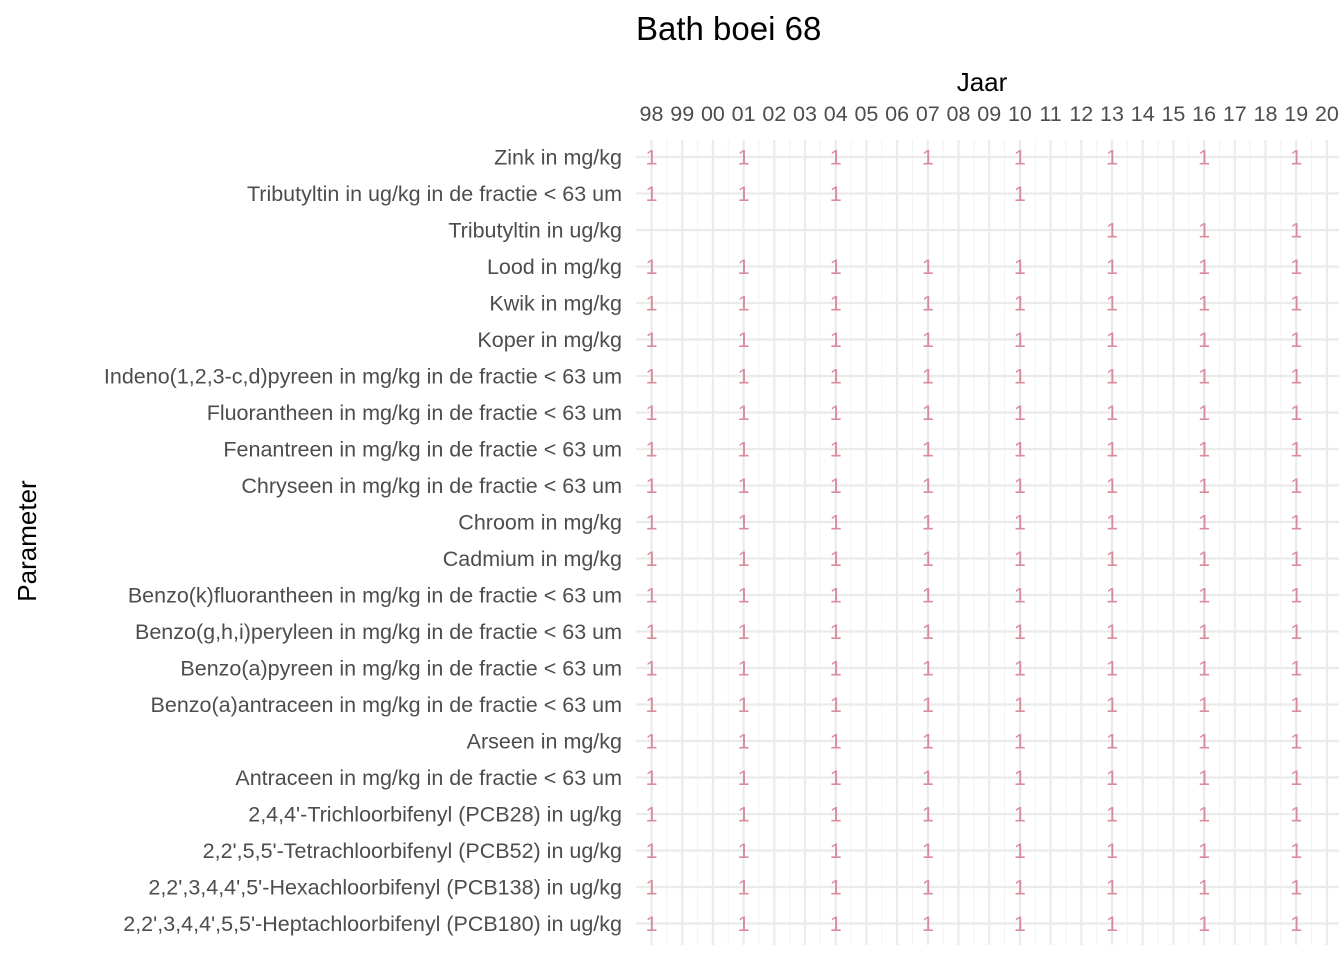 The image size is (1344, 960). What do you see at coordinates (774, 114) in the screenshot?
I see `x-tick-label: 02` at bounding box center [774, 114].